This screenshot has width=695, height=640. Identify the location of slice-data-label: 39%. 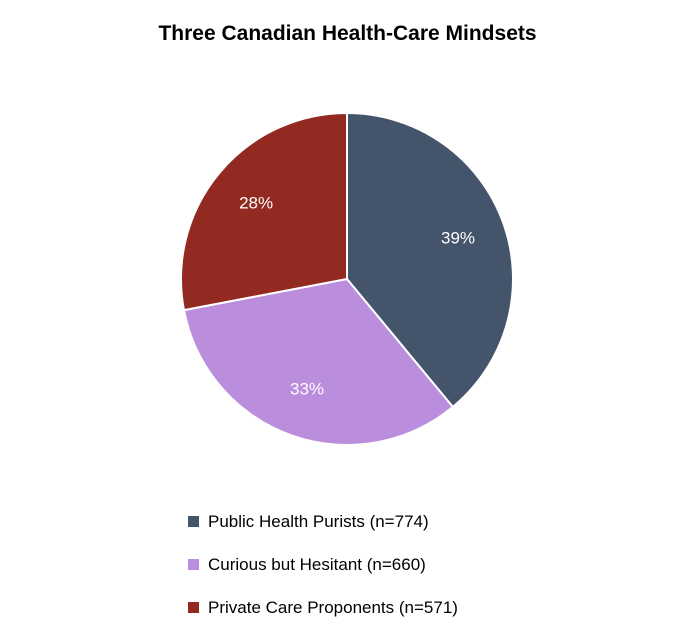
(458, 238).